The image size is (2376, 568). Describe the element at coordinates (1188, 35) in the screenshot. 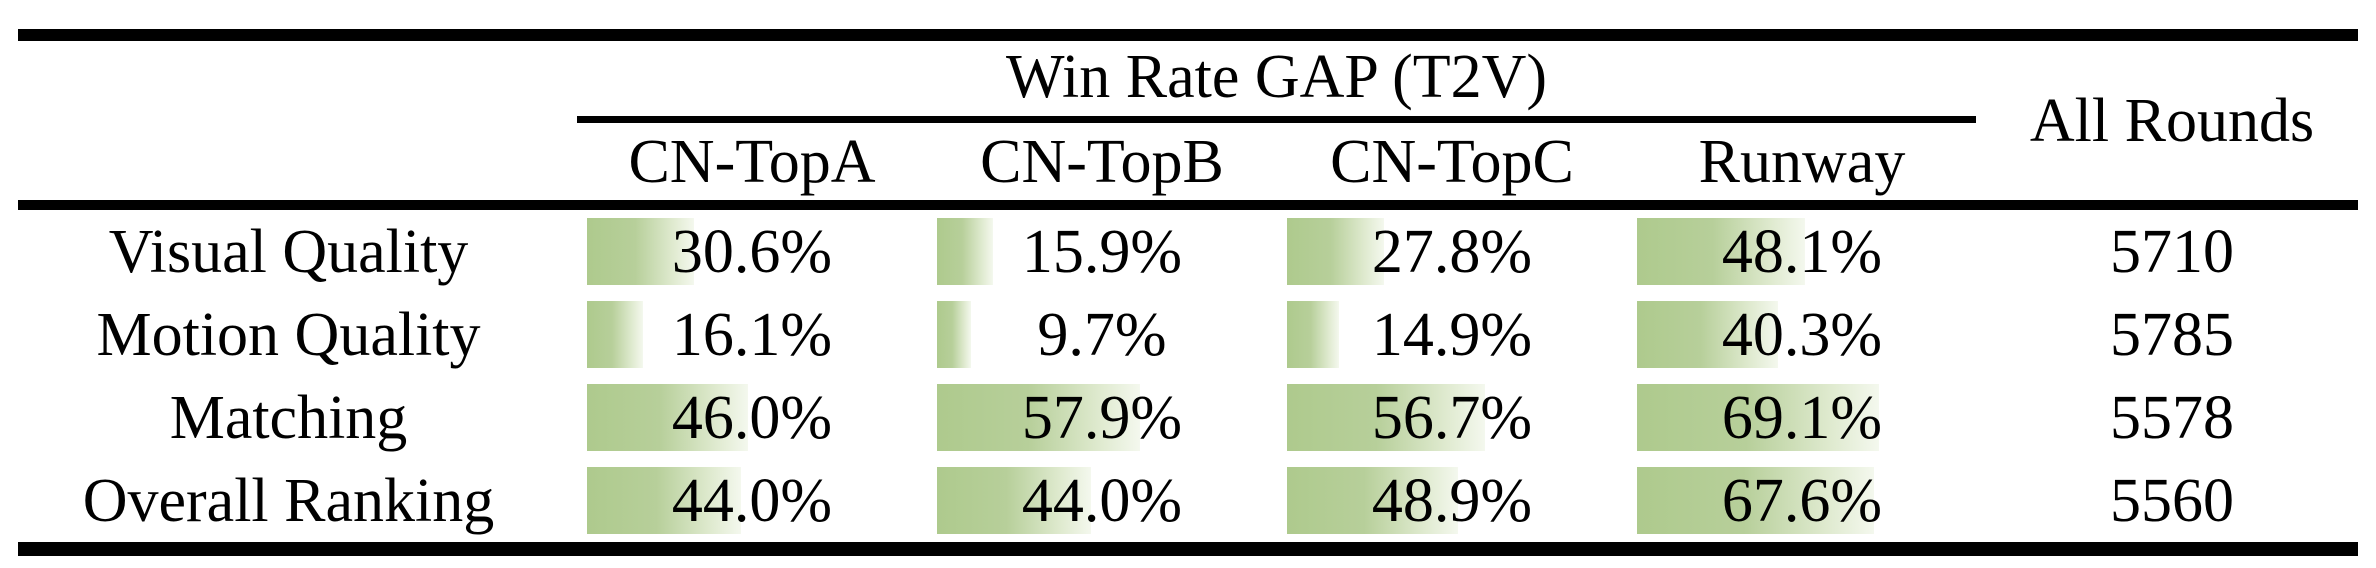

I see `top-rule` at that location.